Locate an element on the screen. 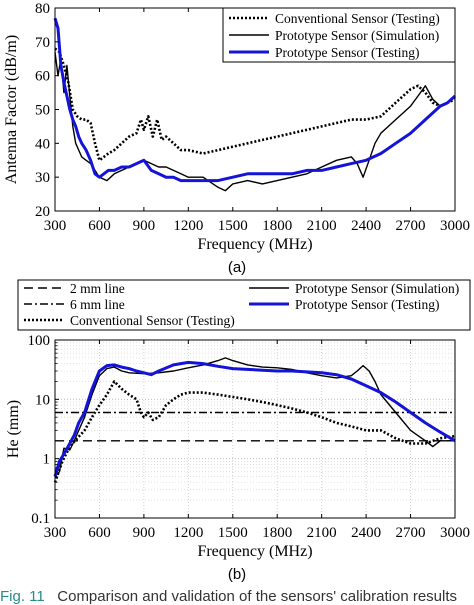 The height and width of the screenshot is (605, 474). legend-label-b-0: 2 mm line is located at coordinates (97, 288).